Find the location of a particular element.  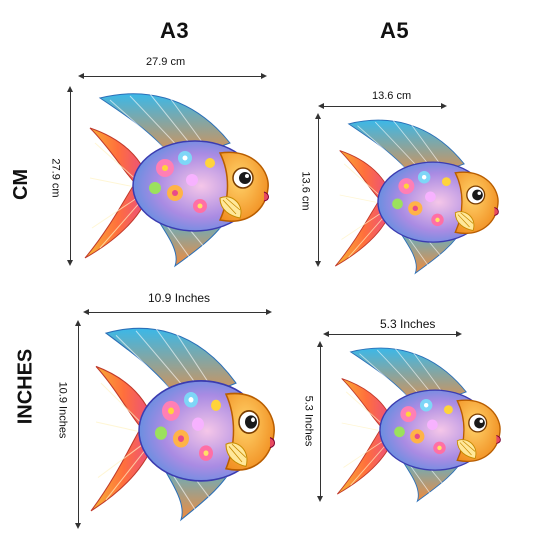

a3-in-width-line is located at coordinates (177, 312).